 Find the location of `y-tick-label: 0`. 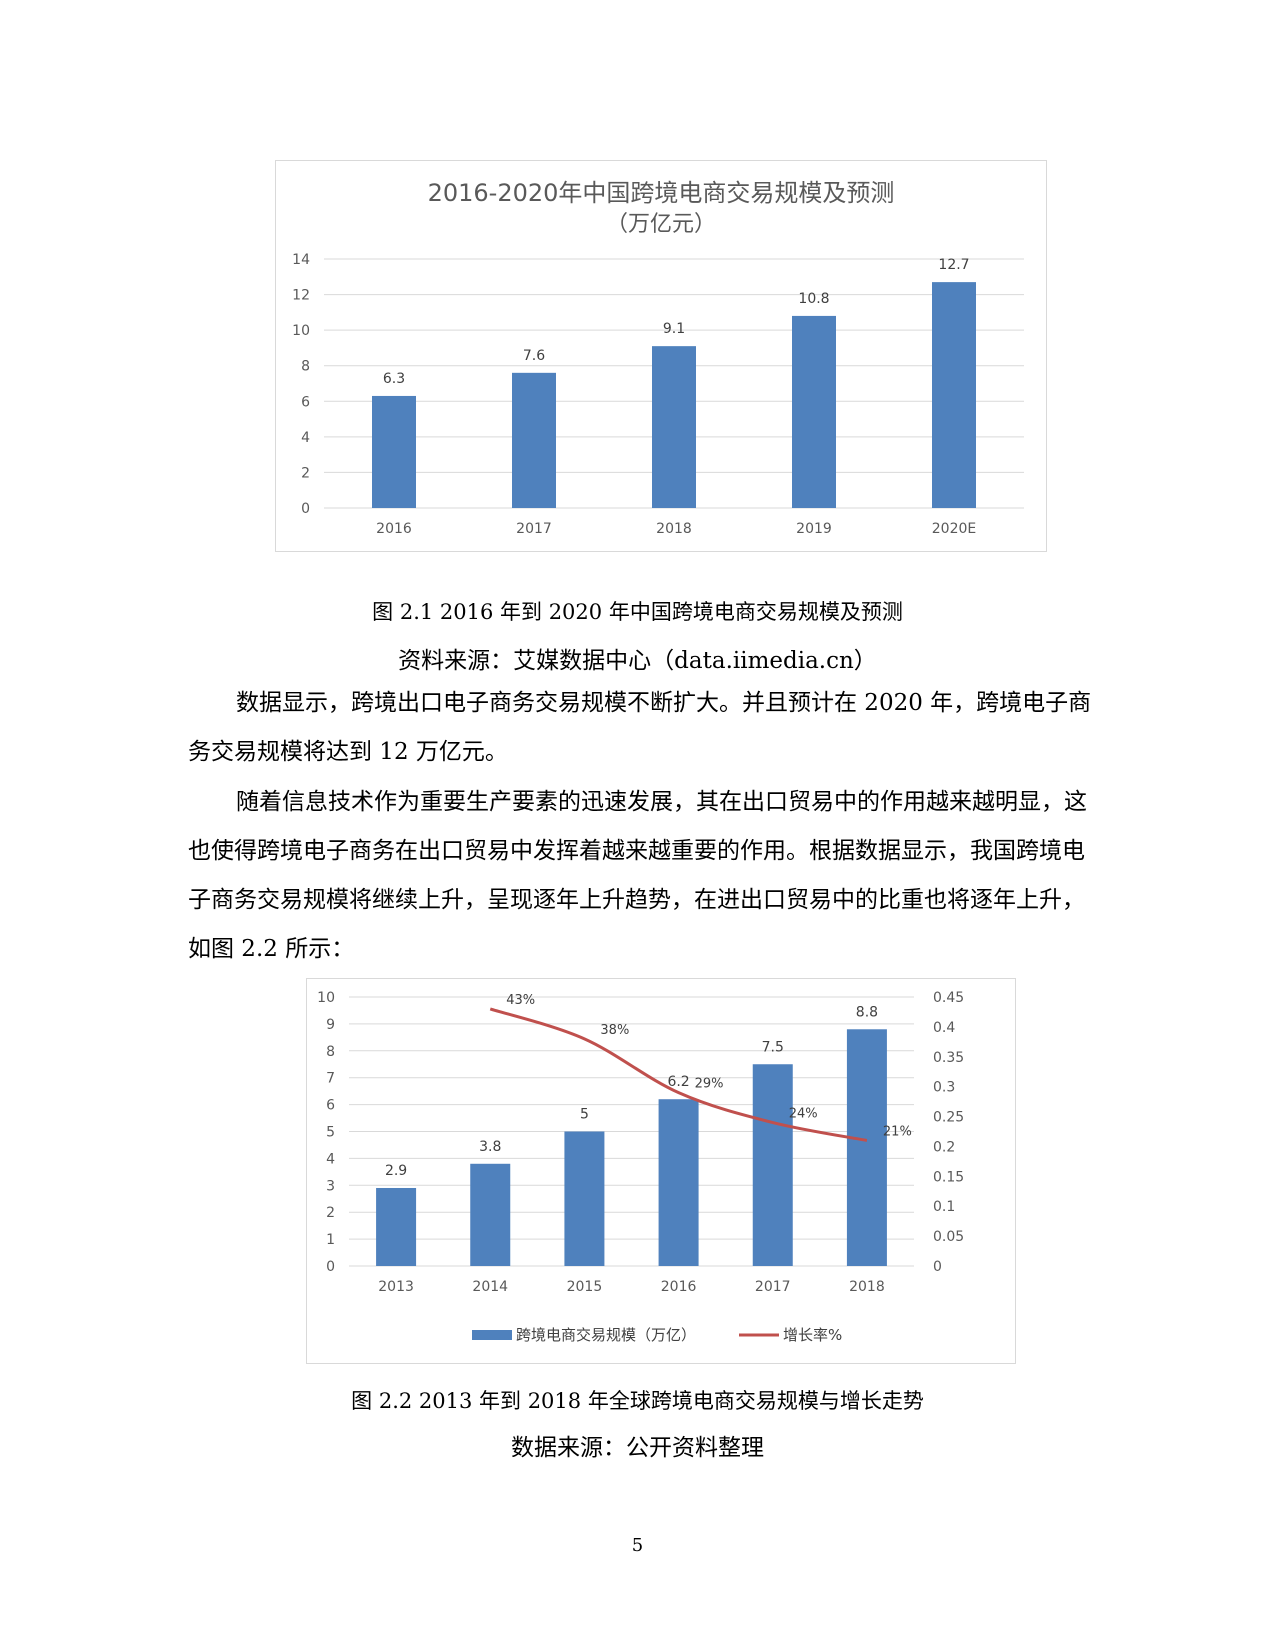

y-tick-label: 0 is located at coordinates (305, 509).